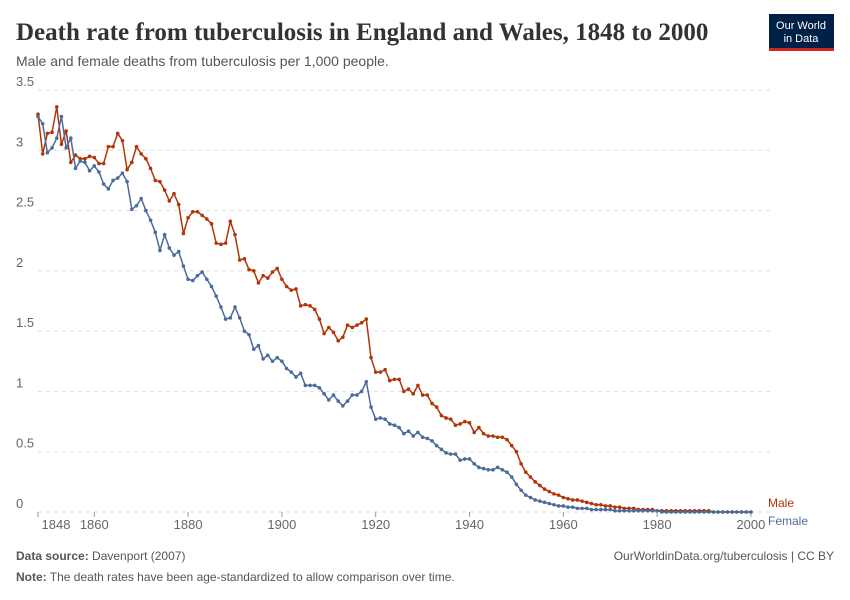  Describe the element at coordinates (19, 503) in the screenshot. I see `y-tick-label: 0` at that location.